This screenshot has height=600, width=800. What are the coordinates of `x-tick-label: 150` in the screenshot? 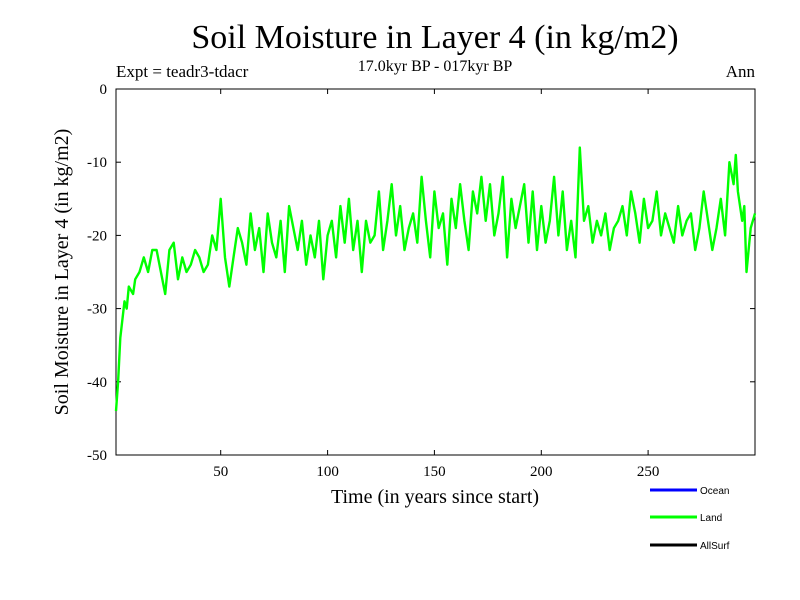 It's located at (434, 472).